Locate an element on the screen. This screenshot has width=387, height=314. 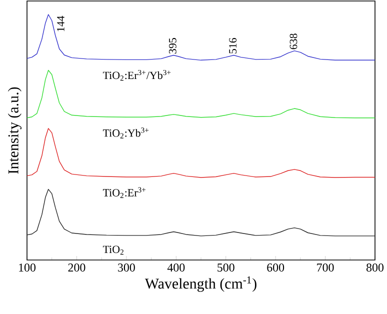
series-label: TiO$_{2}$:Er$^{3+}$/Yb$^{3+}$ is located at coordinates (136, 75).